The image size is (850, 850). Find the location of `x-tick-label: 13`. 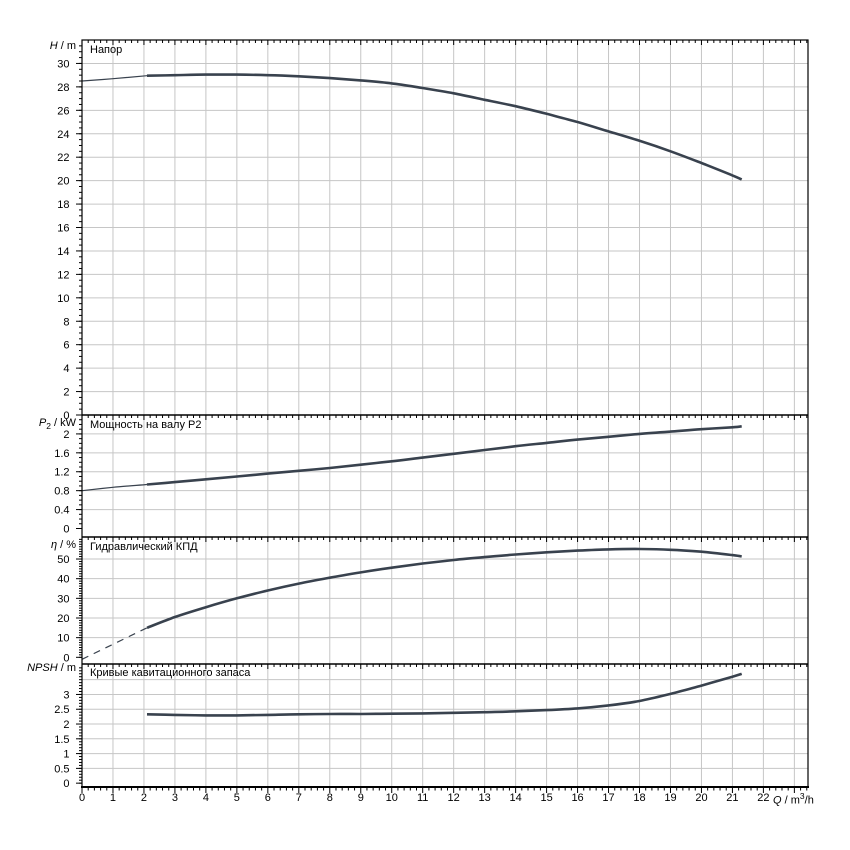

x-tick-label: 13 is located at coordinates (485, 798).